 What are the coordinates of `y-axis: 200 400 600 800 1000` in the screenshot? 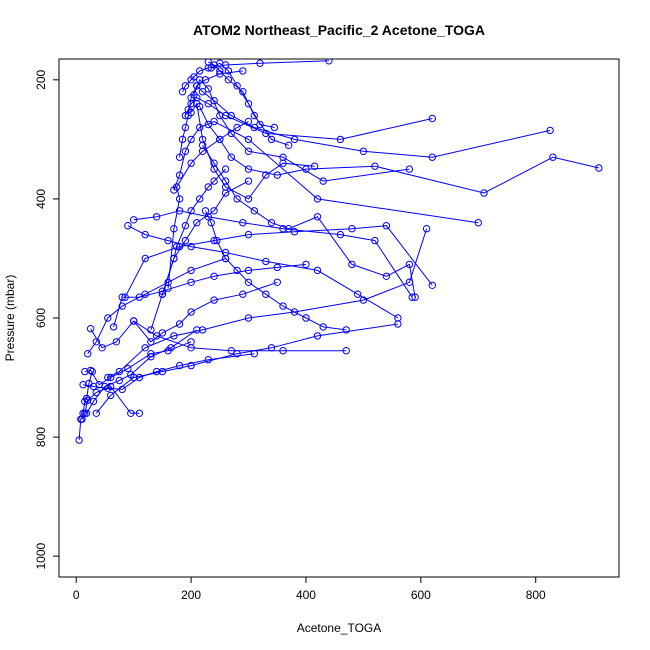 It's located at (46, 320).